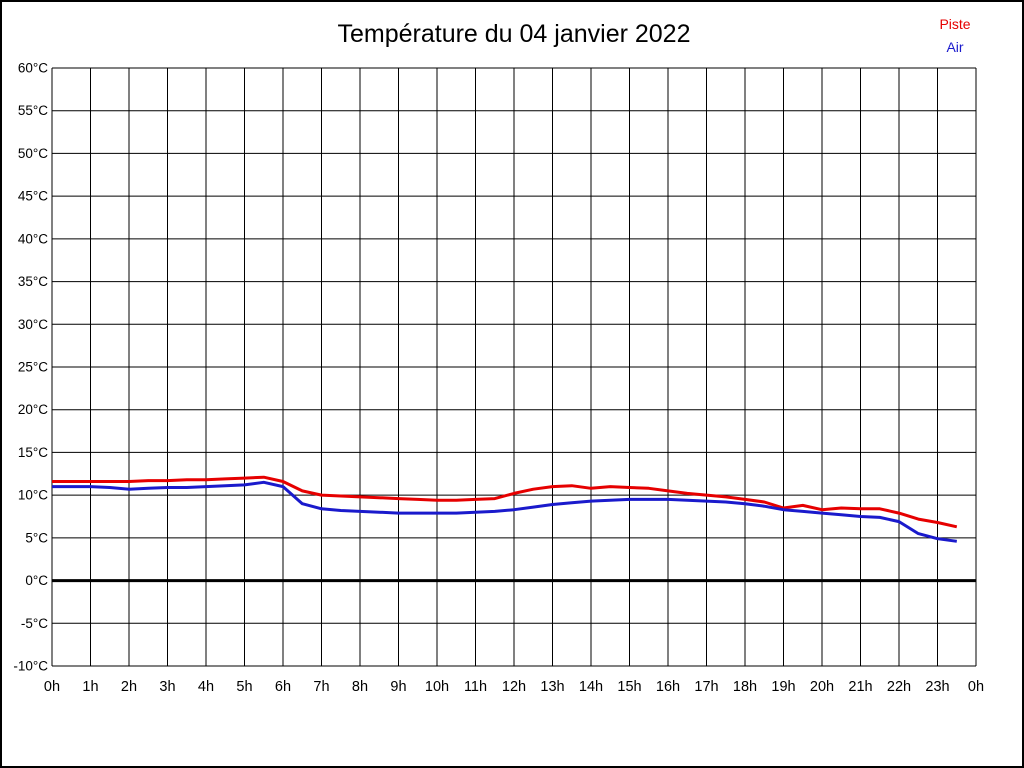  I want to click on y-tick-label: 40°C, so click(33, 238).